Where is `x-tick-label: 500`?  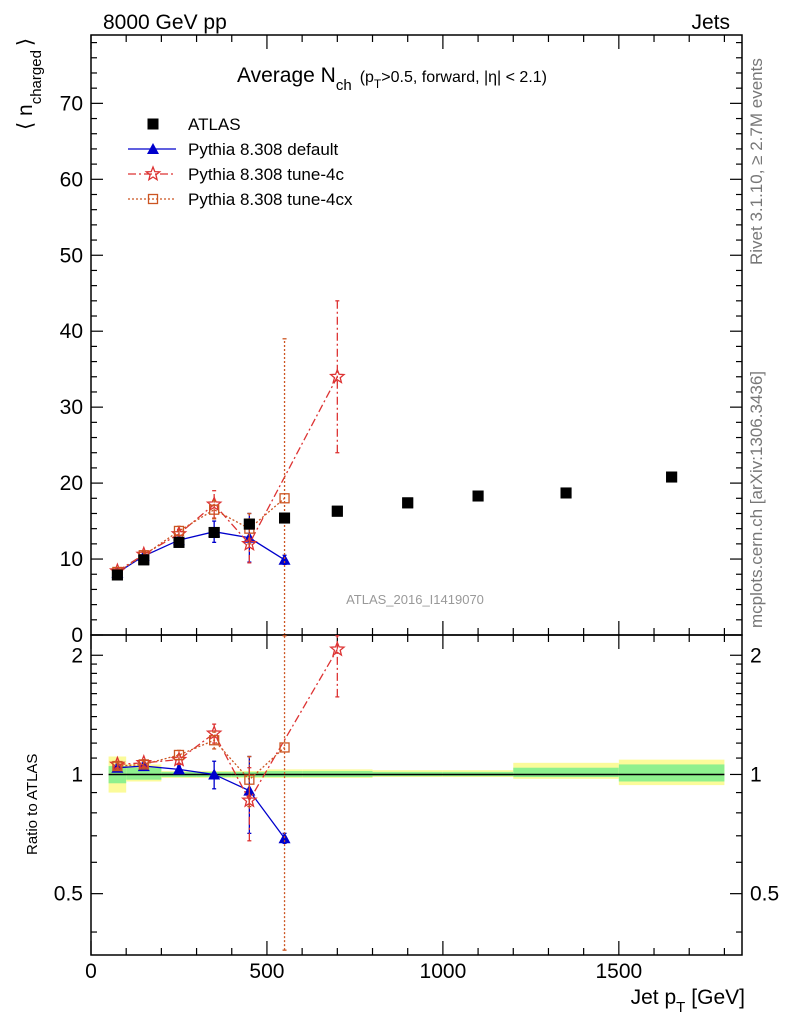
x-tick-label: 500 is located at coordinates (266, 971).